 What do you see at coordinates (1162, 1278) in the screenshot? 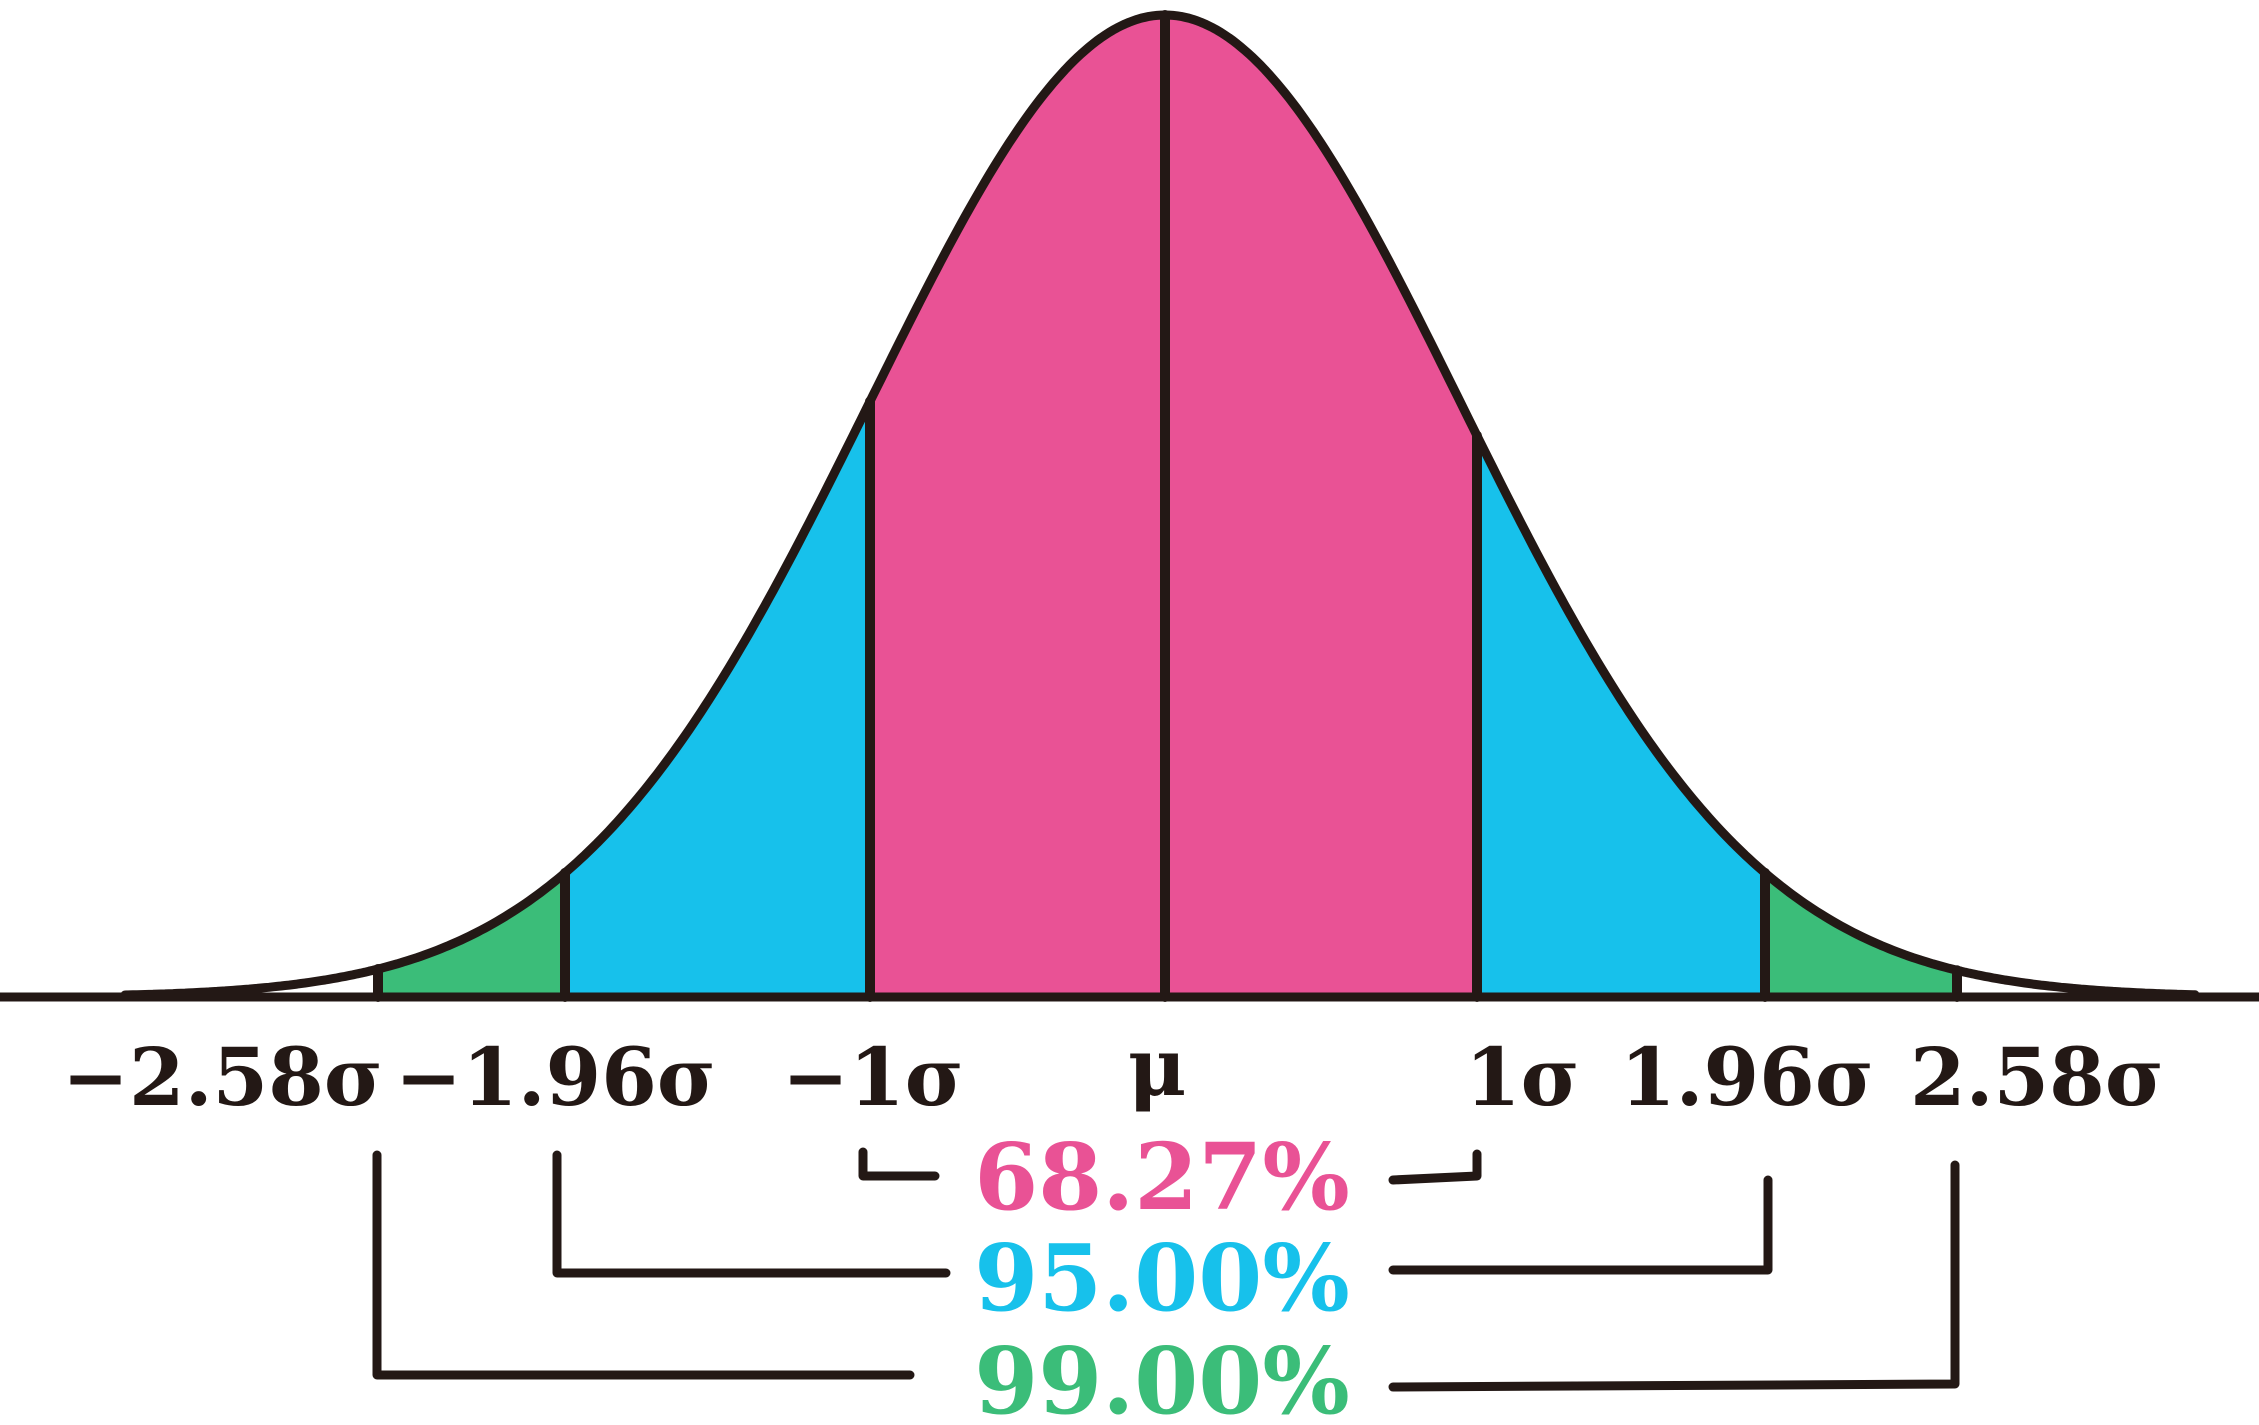
I see `percent-95-label: 95.00%` at bounding box center [1162, 1278].